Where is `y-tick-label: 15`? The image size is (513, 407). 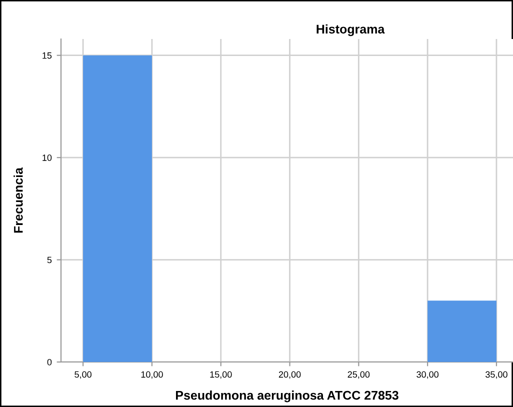 y-tick-label: 15 is located at coordinates (47, 55).